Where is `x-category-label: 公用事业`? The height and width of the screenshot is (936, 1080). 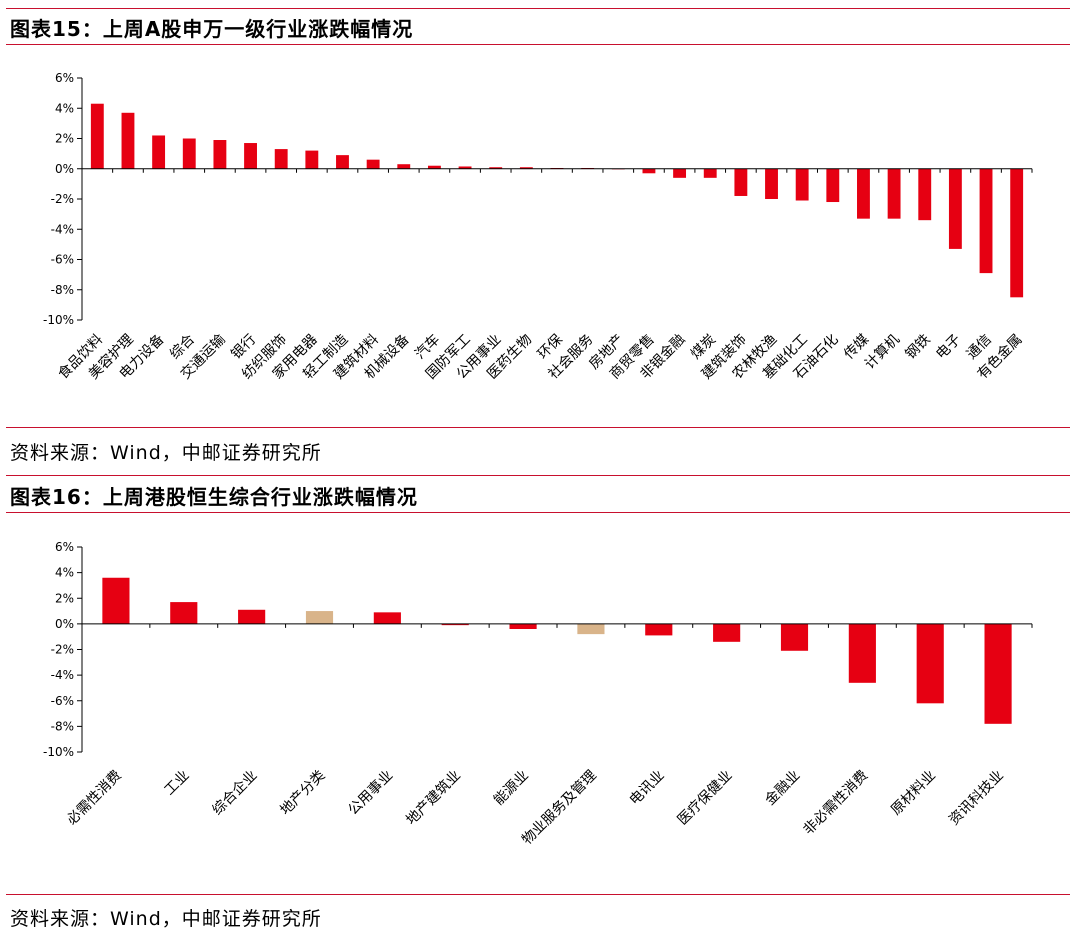
x-category-label: 公用事业 is located at coordinates (370, 793).